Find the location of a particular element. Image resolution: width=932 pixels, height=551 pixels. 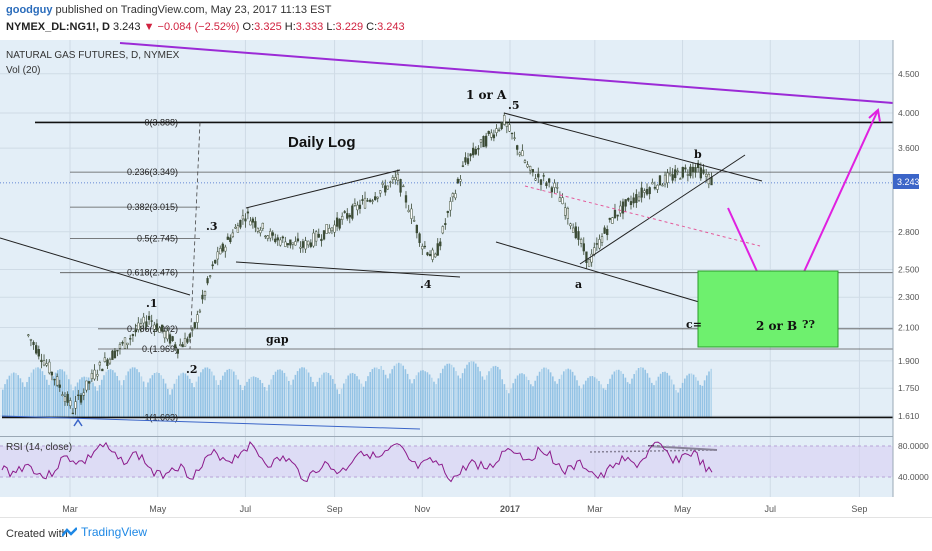

long-trendline is located at coordinates (506, 73).